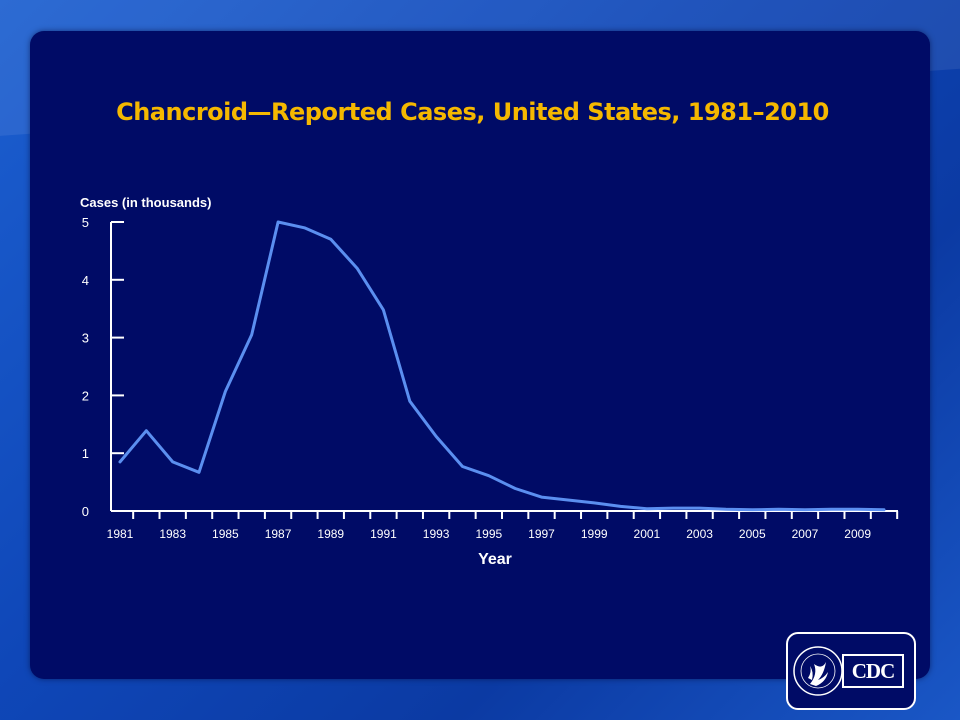 This screenshot has height=720, width=960. What do you see at coordinates (857, 534) in the screenshot?
I see `x-tick-label: 2009` at bounding box center [857, 534].